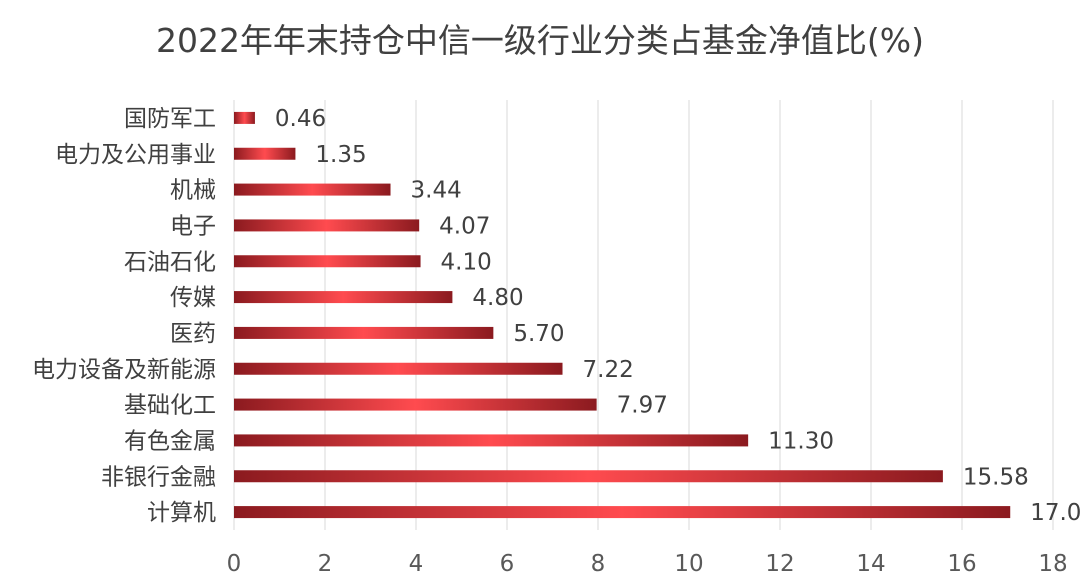 The image size is (1080, 587). Describe the element at coordinates (416, 564) in the screenshot. I see `x-tick-label: 4` at that location.